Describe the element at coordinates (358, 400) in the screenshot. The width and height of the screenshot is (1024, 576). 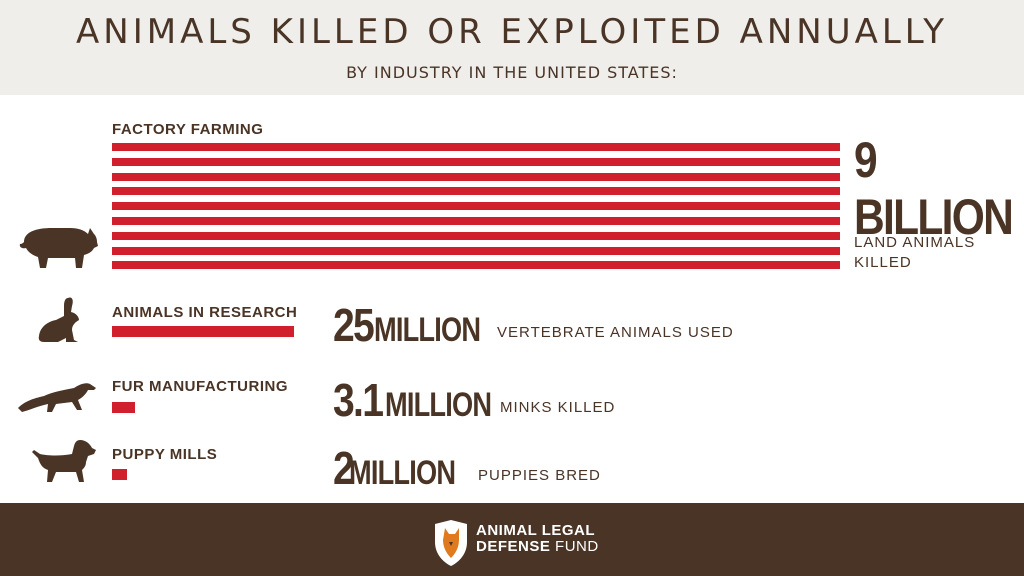
I see `value-number: 3.1` at that location.